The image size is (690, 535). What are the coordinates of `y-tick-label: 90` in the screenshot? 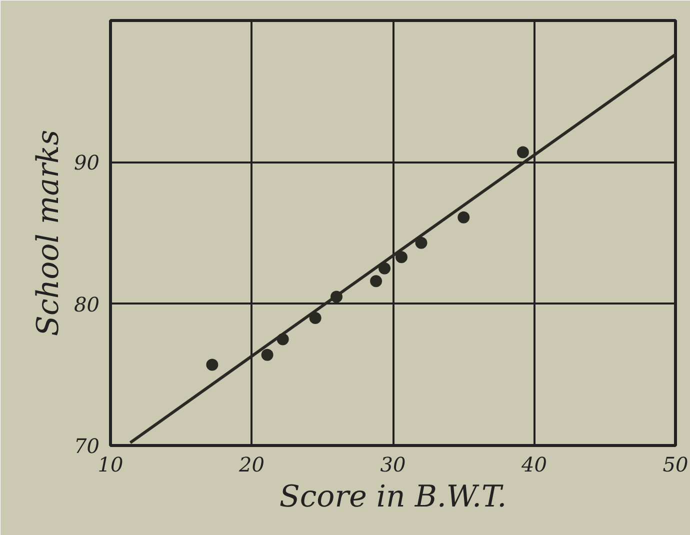 It's located at (87, 162).